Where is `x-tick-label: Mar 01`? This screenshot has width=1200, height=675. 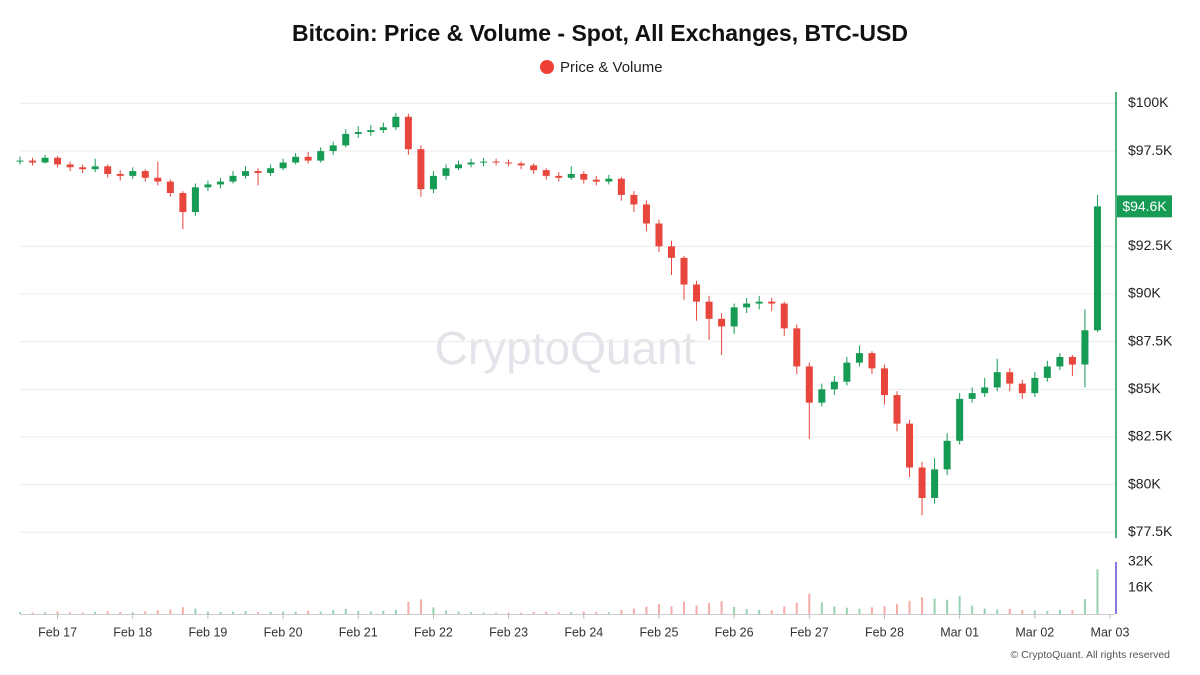
x-tick-label: Mar 01 is located at coordinates (959, 632).